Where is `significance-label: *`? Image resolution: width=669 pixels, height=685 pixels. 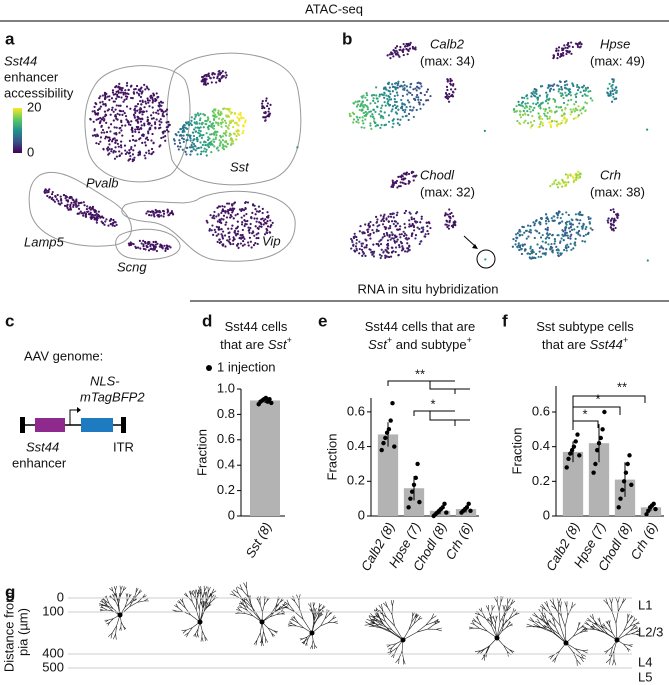
significance-label: * is located at coordinates (584, 413).